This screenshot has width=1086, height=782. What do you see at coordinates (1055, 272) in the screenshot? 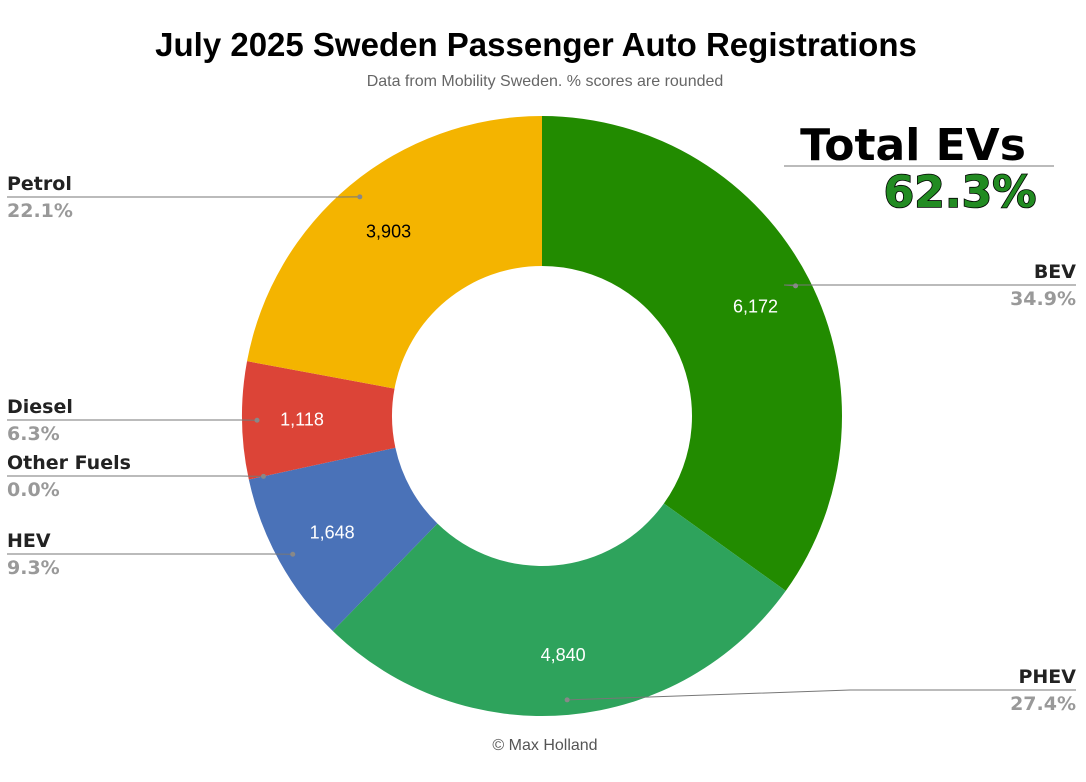
I see `legend-name-bev: BEV` at bounding box center [1055, 272].